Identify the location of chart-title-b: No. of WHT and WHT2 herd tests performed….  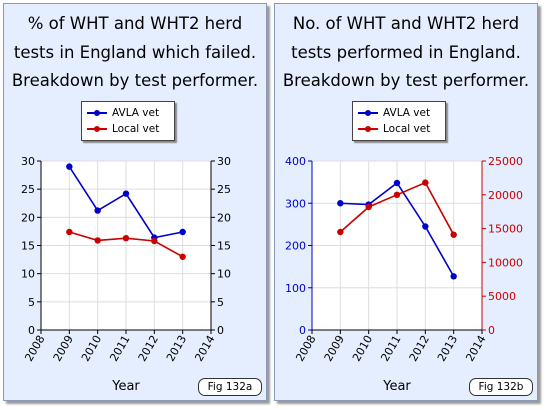
(406, 53).